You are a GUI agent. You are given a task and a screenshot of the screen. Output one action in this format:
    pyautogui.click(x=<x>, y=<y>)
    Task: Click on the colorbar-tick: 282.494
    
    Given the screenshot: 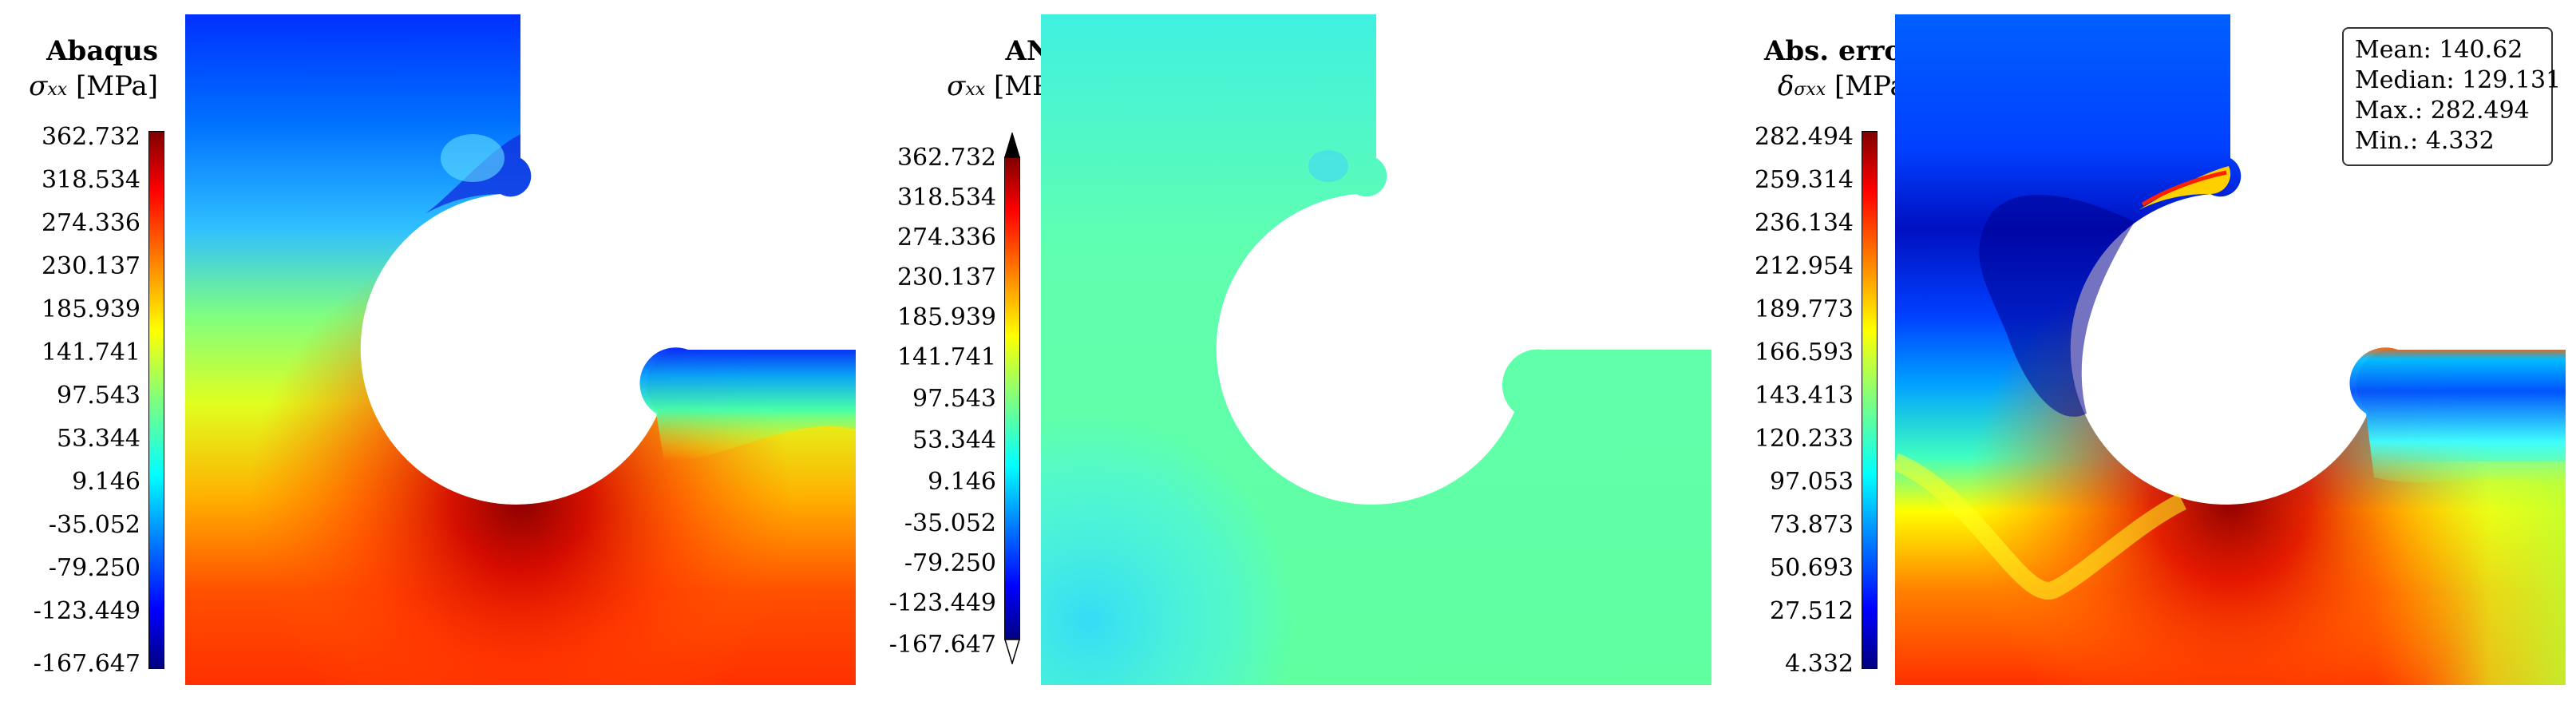 What is the action you would take?
    pyautogui.click(x=1804, y=137)
    